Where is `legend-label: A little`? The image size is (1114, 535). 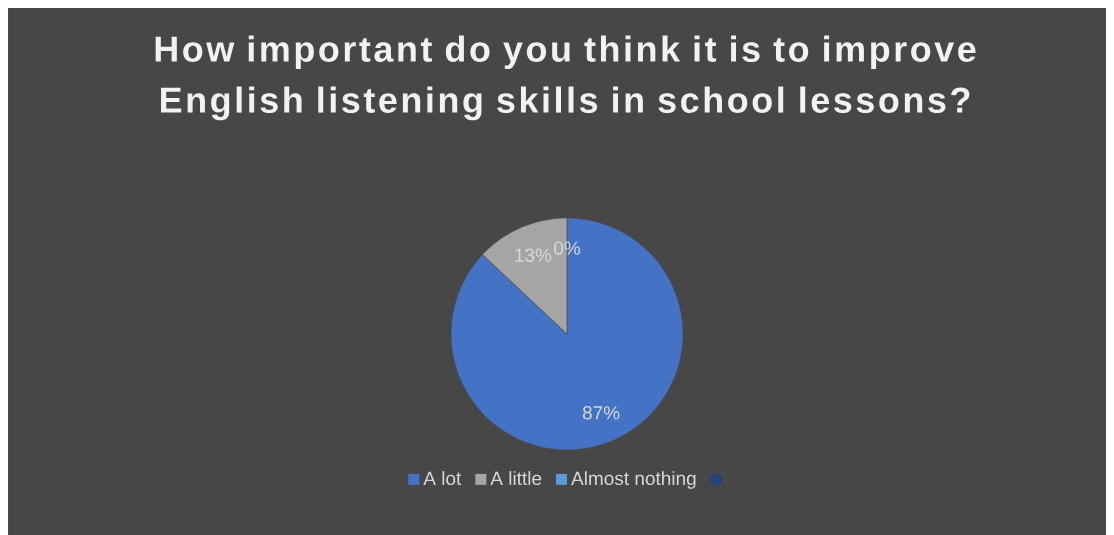
legend-label: A little is located at coordinates (516, 478).